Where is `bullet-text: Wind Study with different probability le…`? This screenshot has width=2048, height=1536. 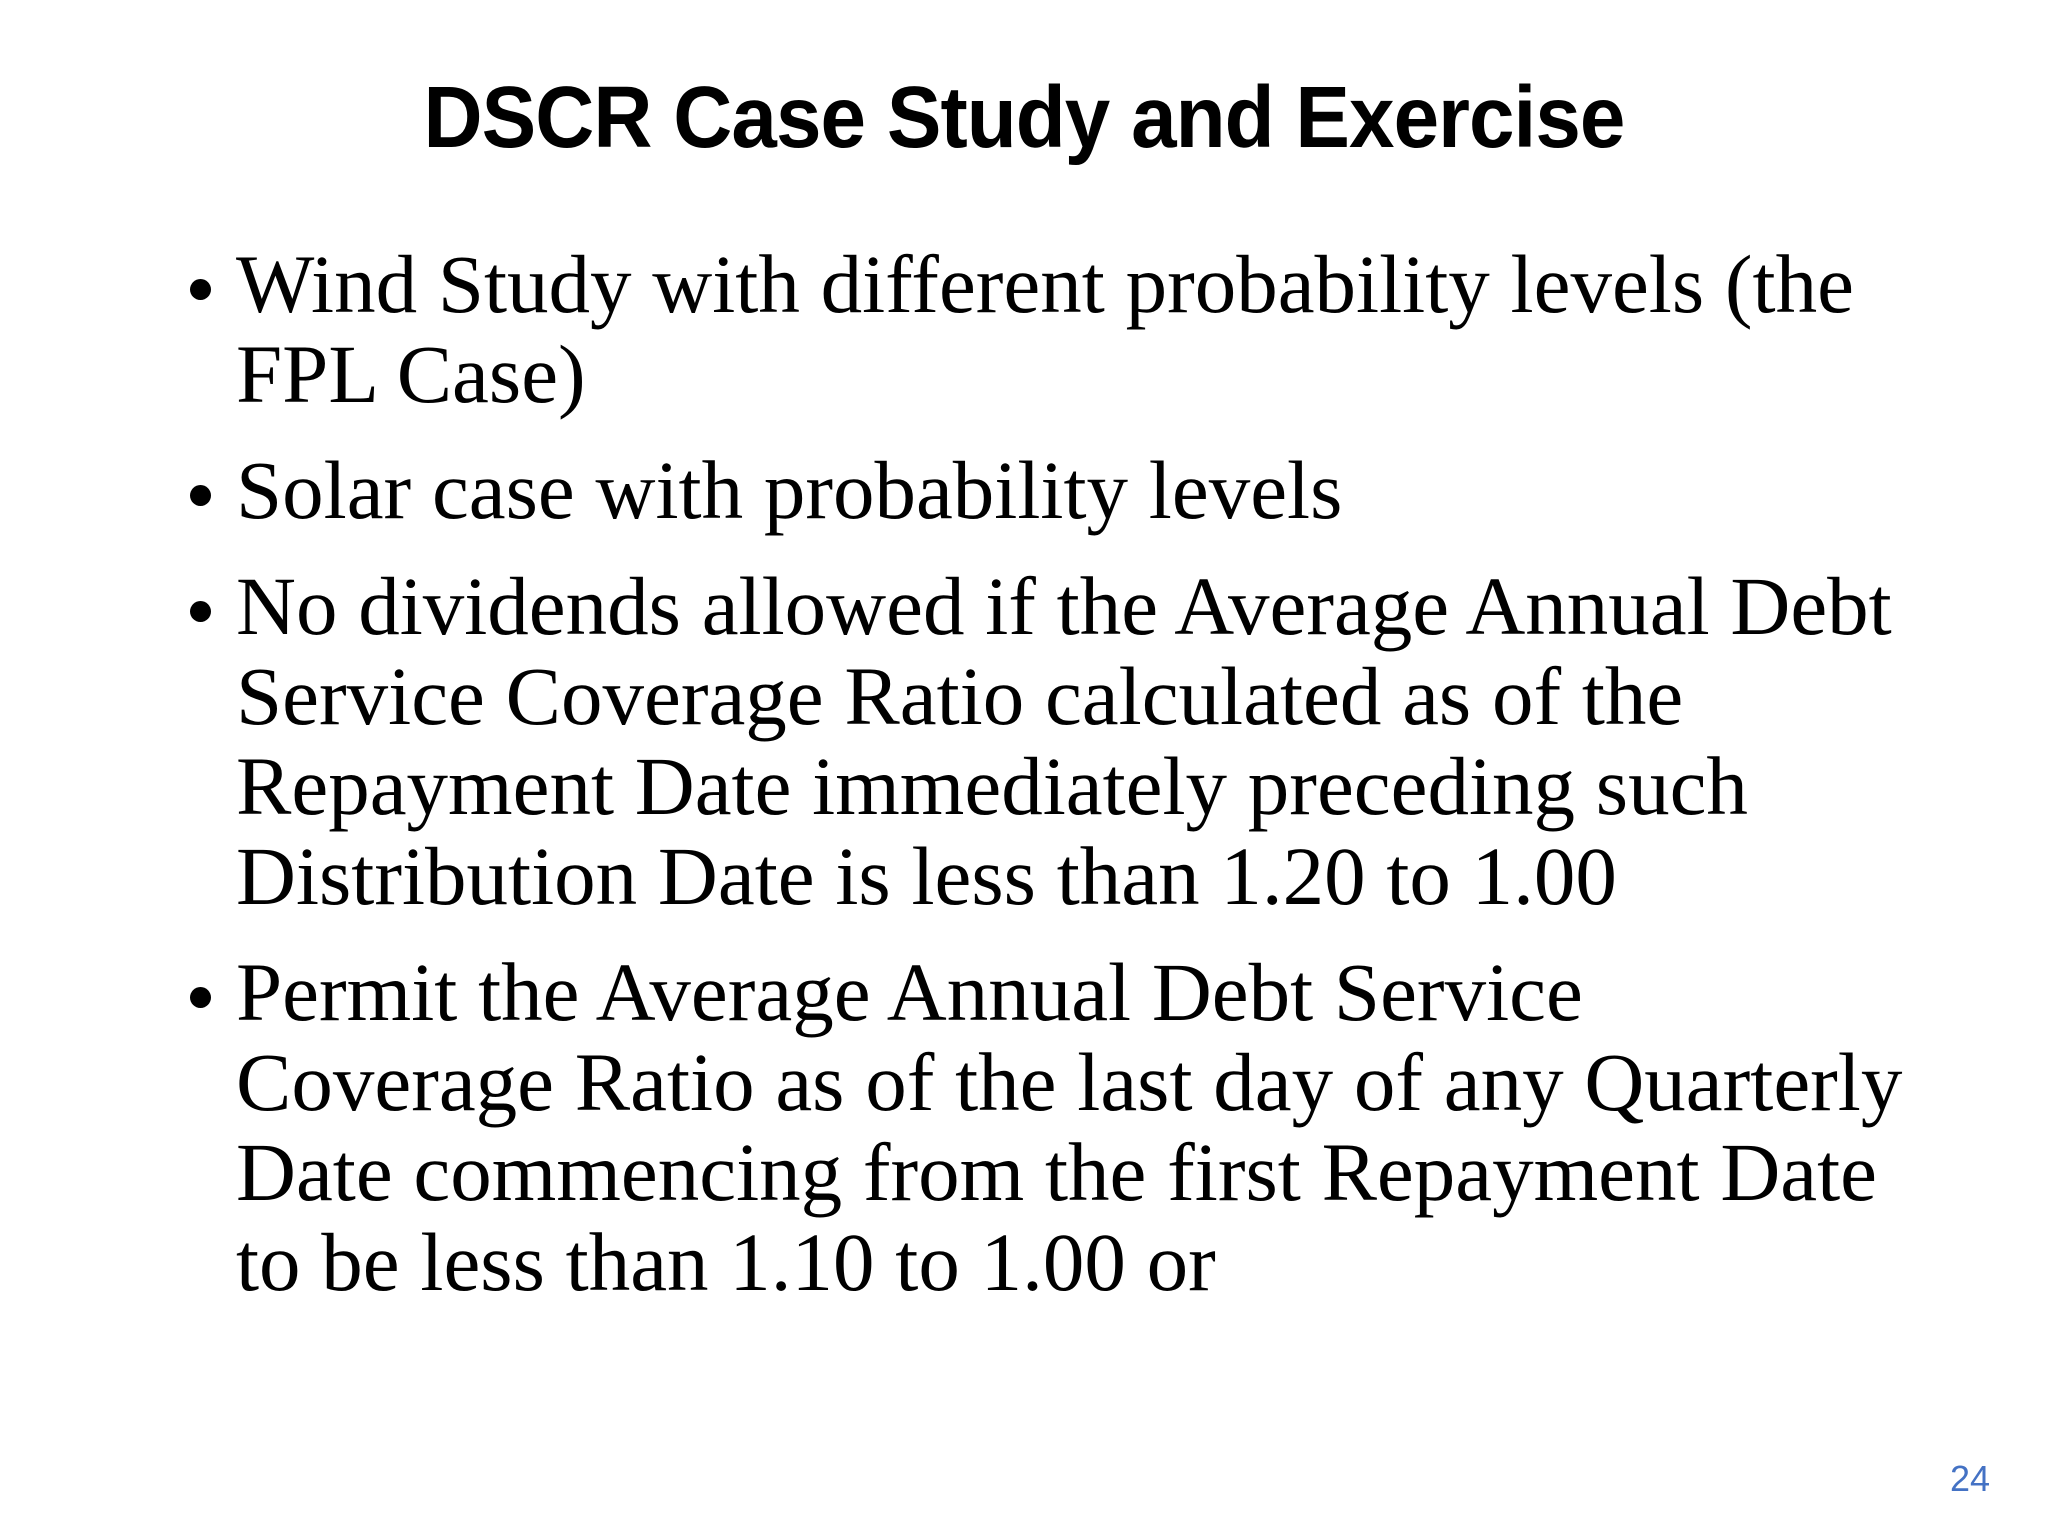 bullet-text: Wind Study with different probability le… is located at coordinates (1112, 329).